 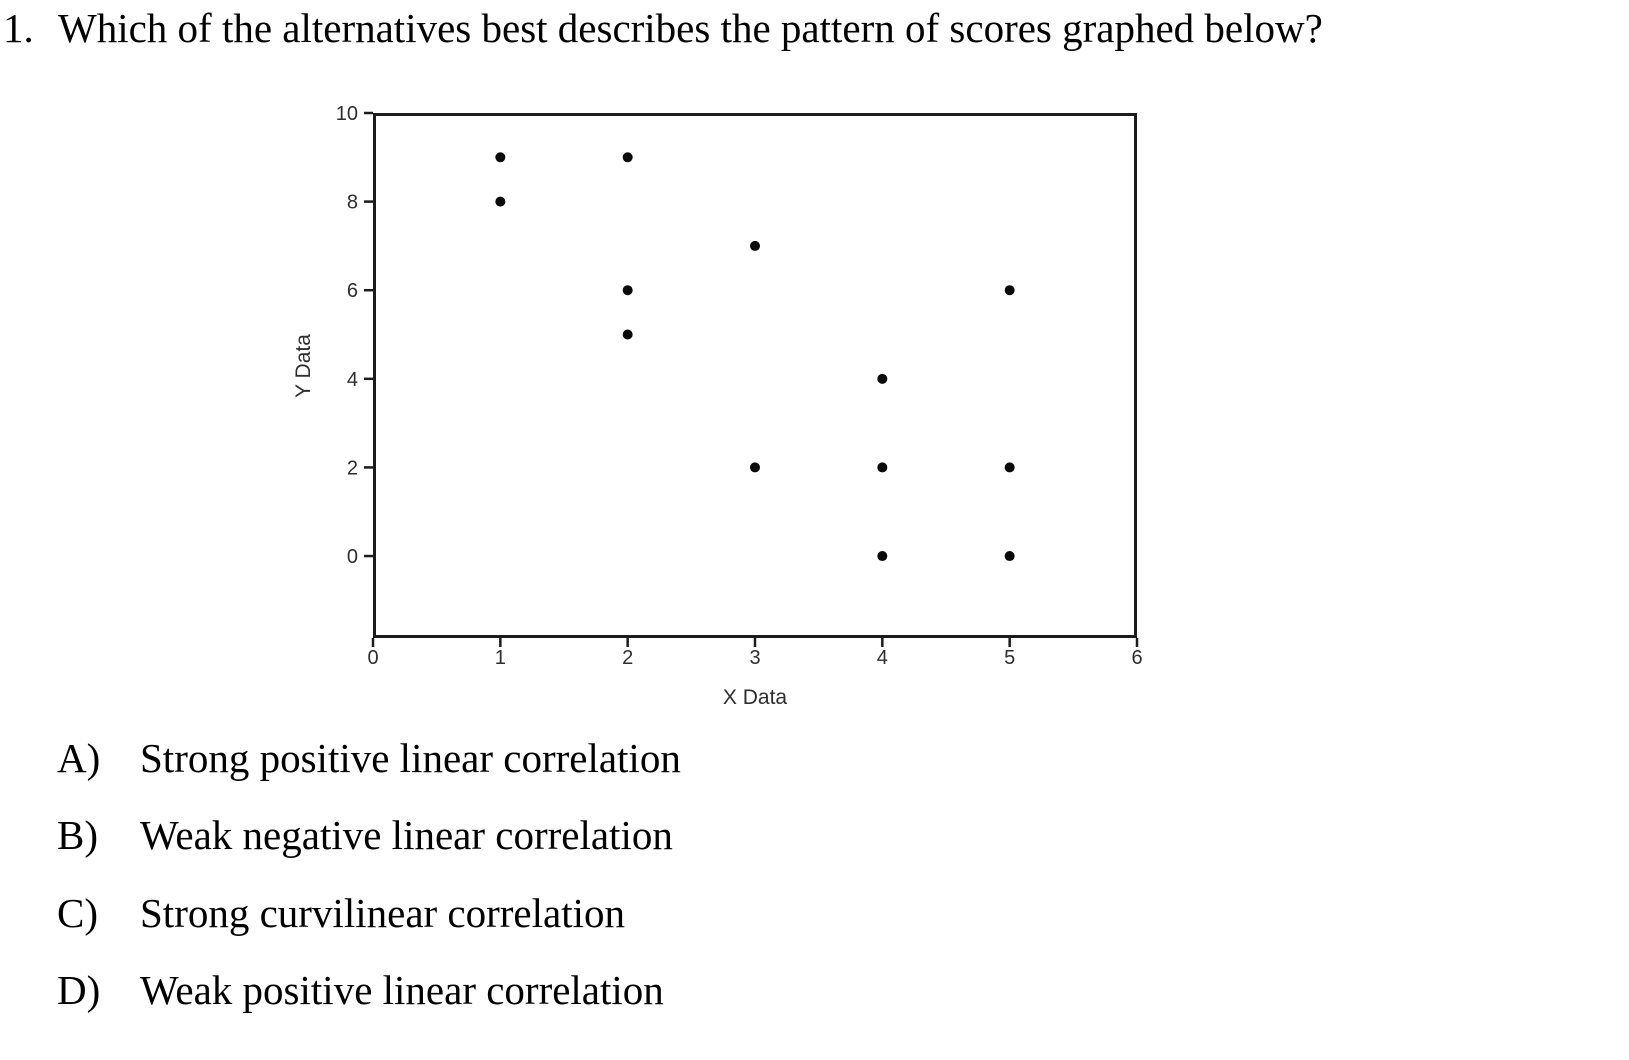 What do you see at coordinates (77, 913) in the screenshot?
I see `option-c-letter: C)` at bounding box center [77, 913].